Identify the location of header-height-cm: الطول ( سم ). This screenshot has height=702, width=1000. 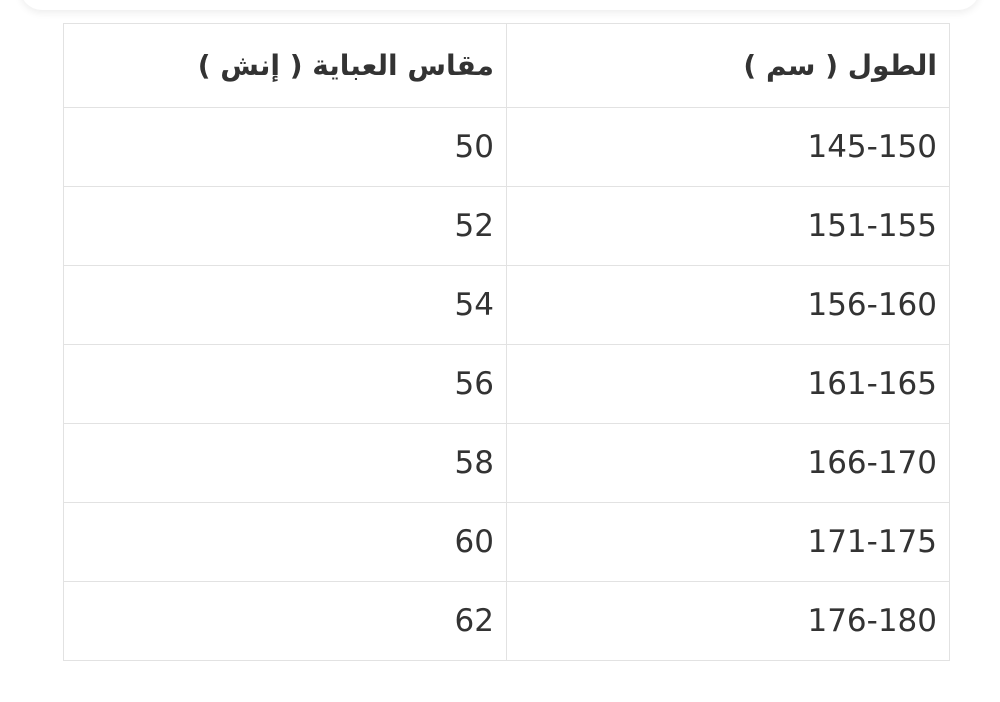
(728, 65).